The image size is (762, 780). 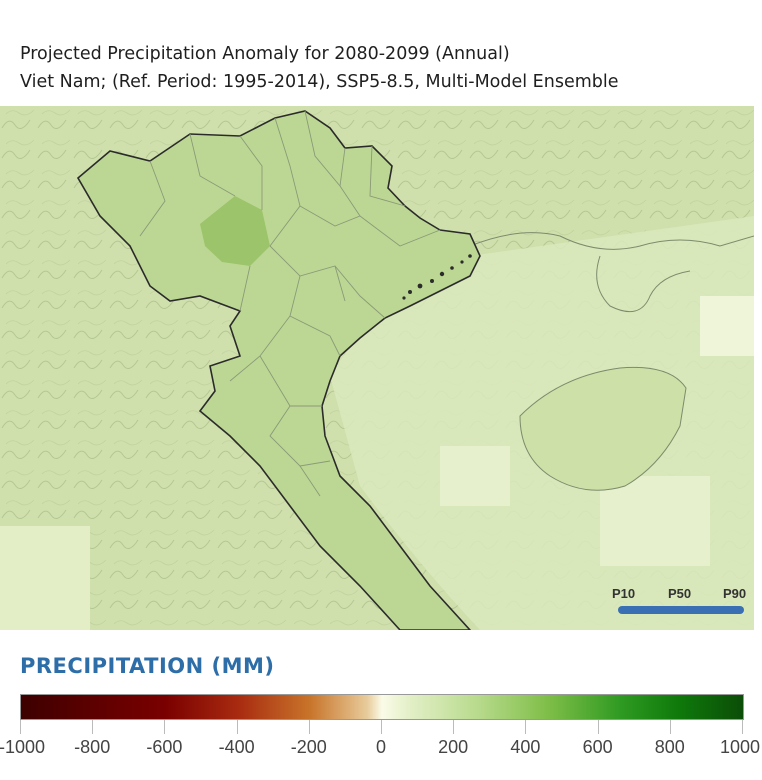 I want to click on legend-tick-label: 800, so click(x=669, y=747).